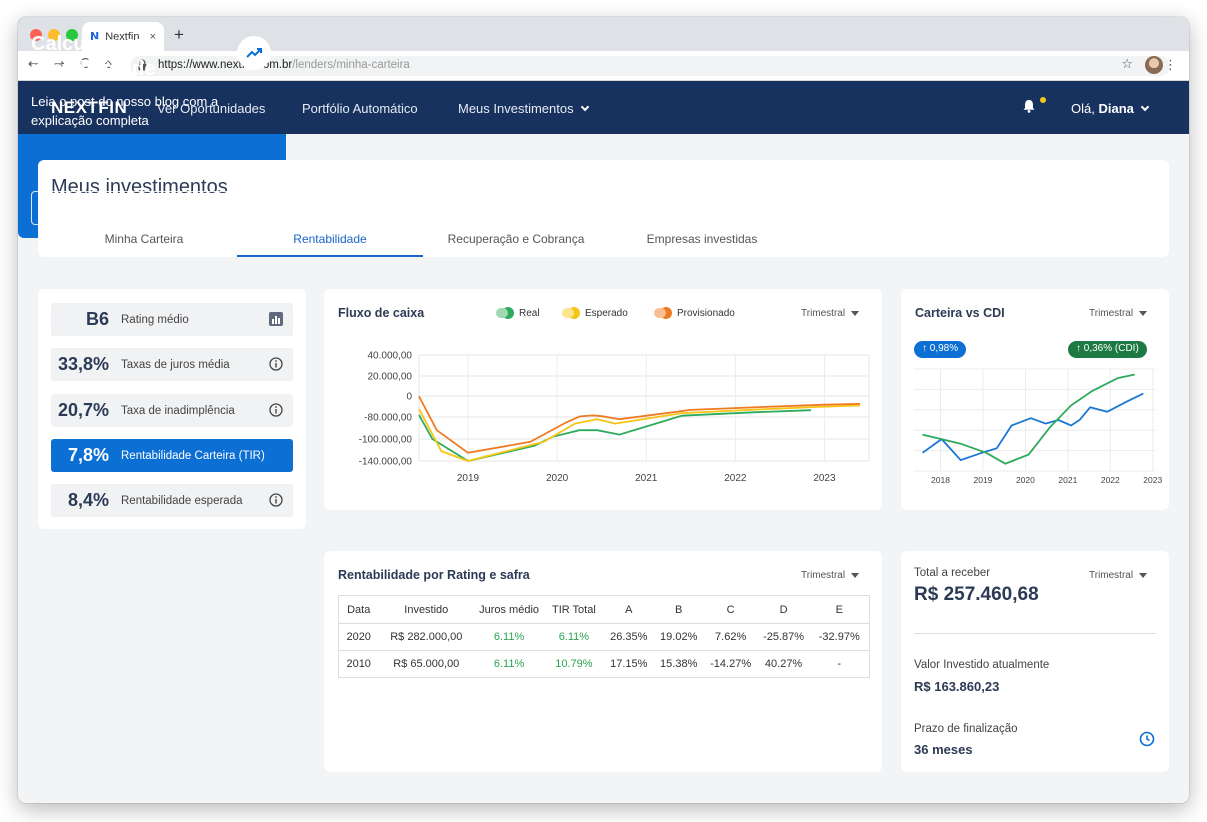 The width and height of the screenshot is (1207, 822). What do you see at coordinates (59, 64) in the screenshot?
I see `forward-icon: →` at bounding box center [59, 64].